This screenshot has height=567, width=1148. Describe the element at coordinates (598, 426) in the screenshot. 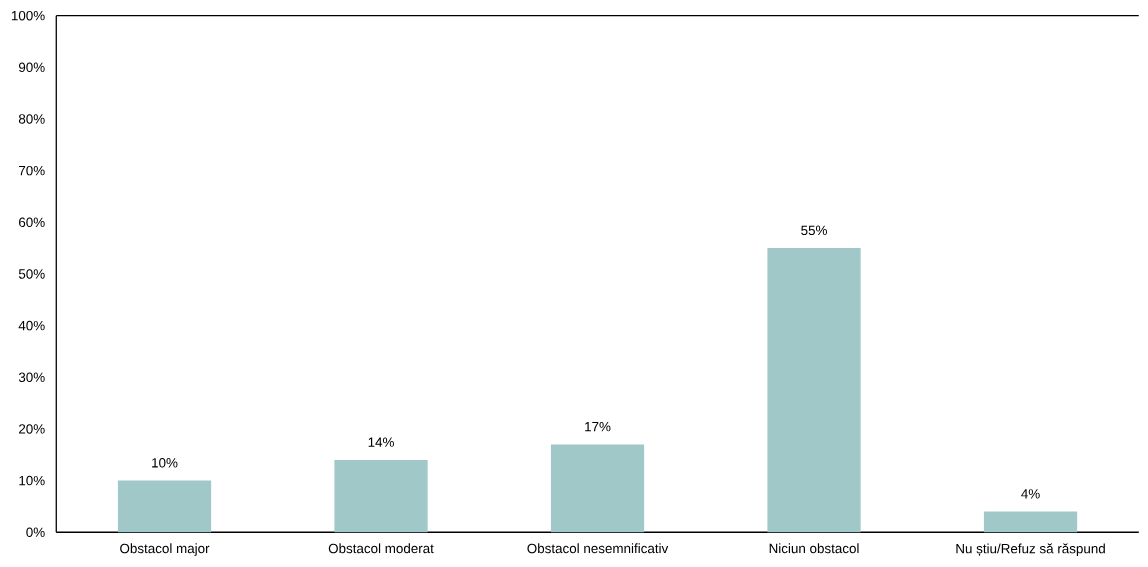

I see `data-label: 17%` at that location.